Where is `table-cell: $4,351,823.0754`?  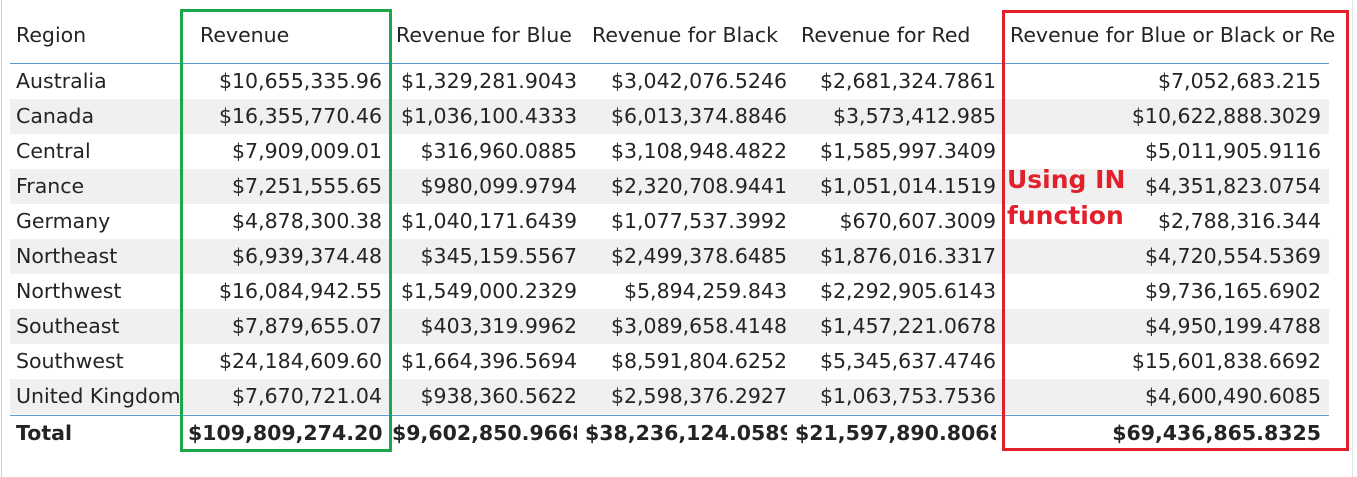
table-cell: $4,351,823.0754 is located at coordinates (1232, 186).